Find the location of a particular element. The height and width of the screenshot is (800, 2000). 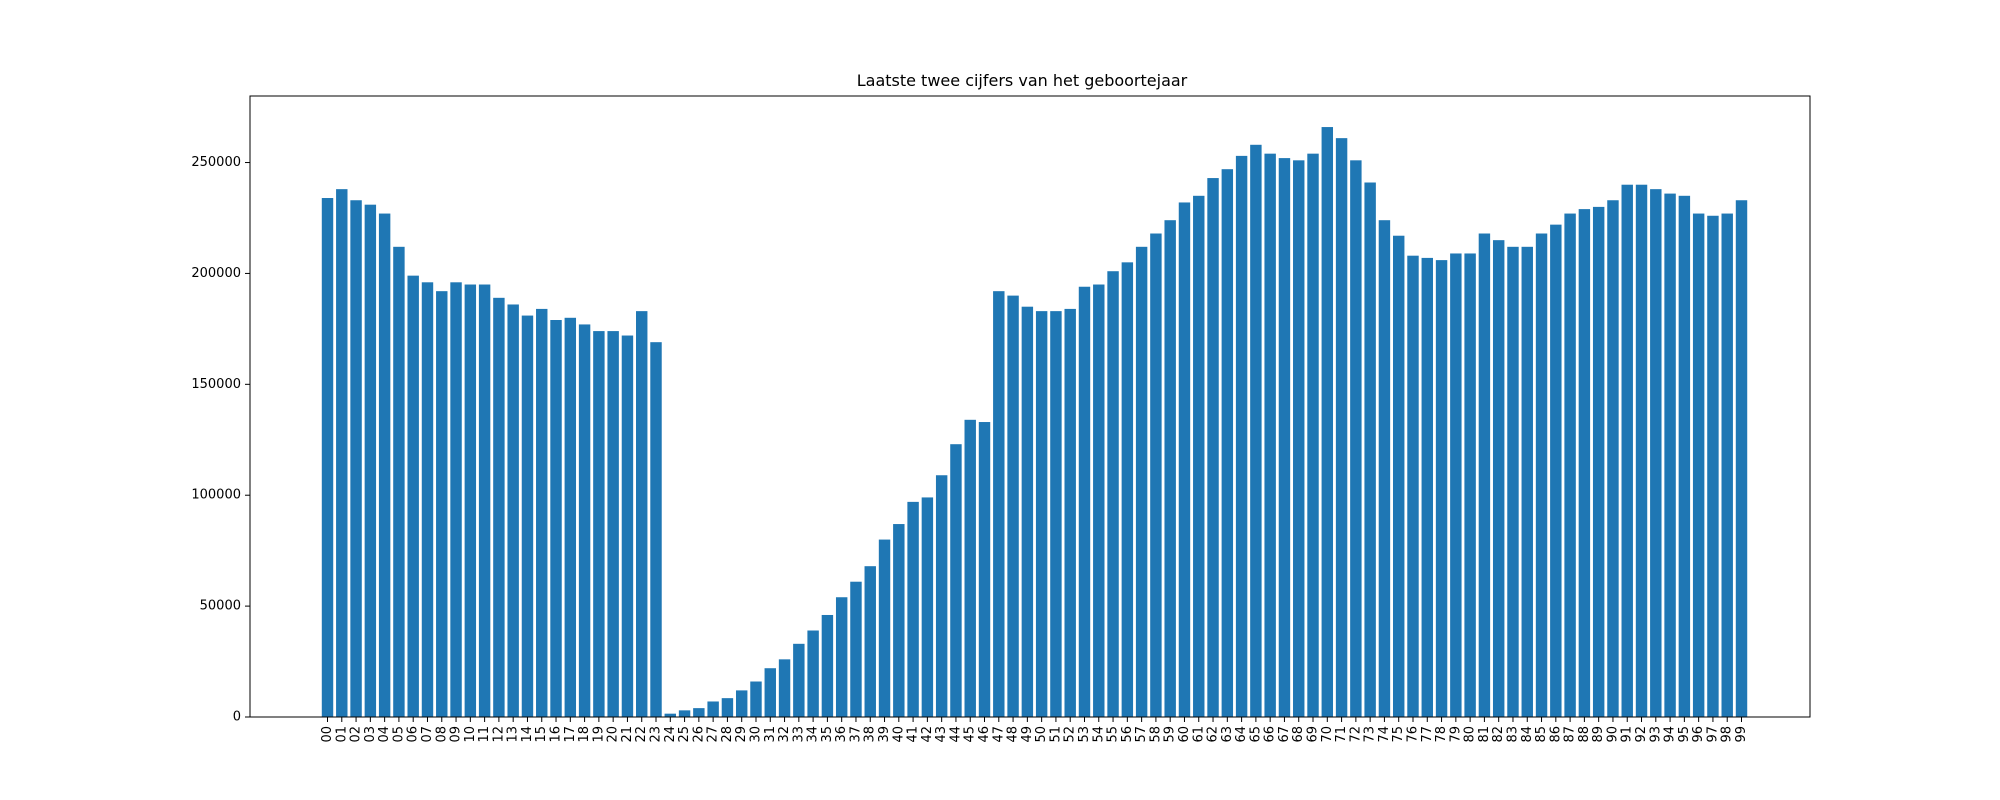

x-tick-label: 12 is located at coordinates (498, 734).